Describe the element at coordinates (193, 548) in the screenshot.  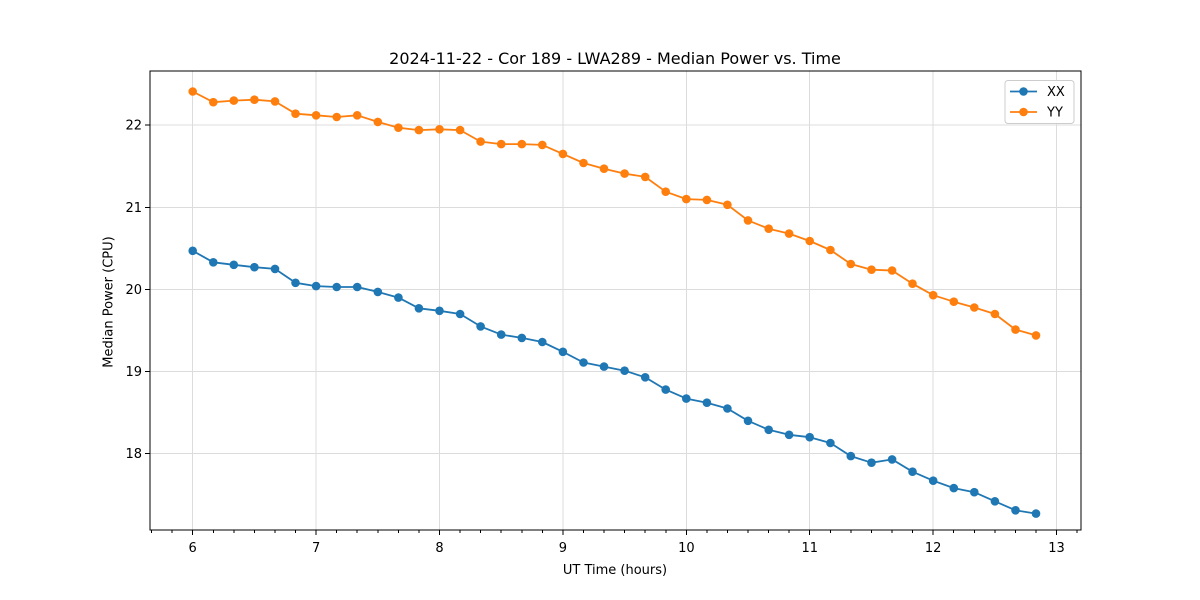
I see `x-tick-label-6: 6` at that location.